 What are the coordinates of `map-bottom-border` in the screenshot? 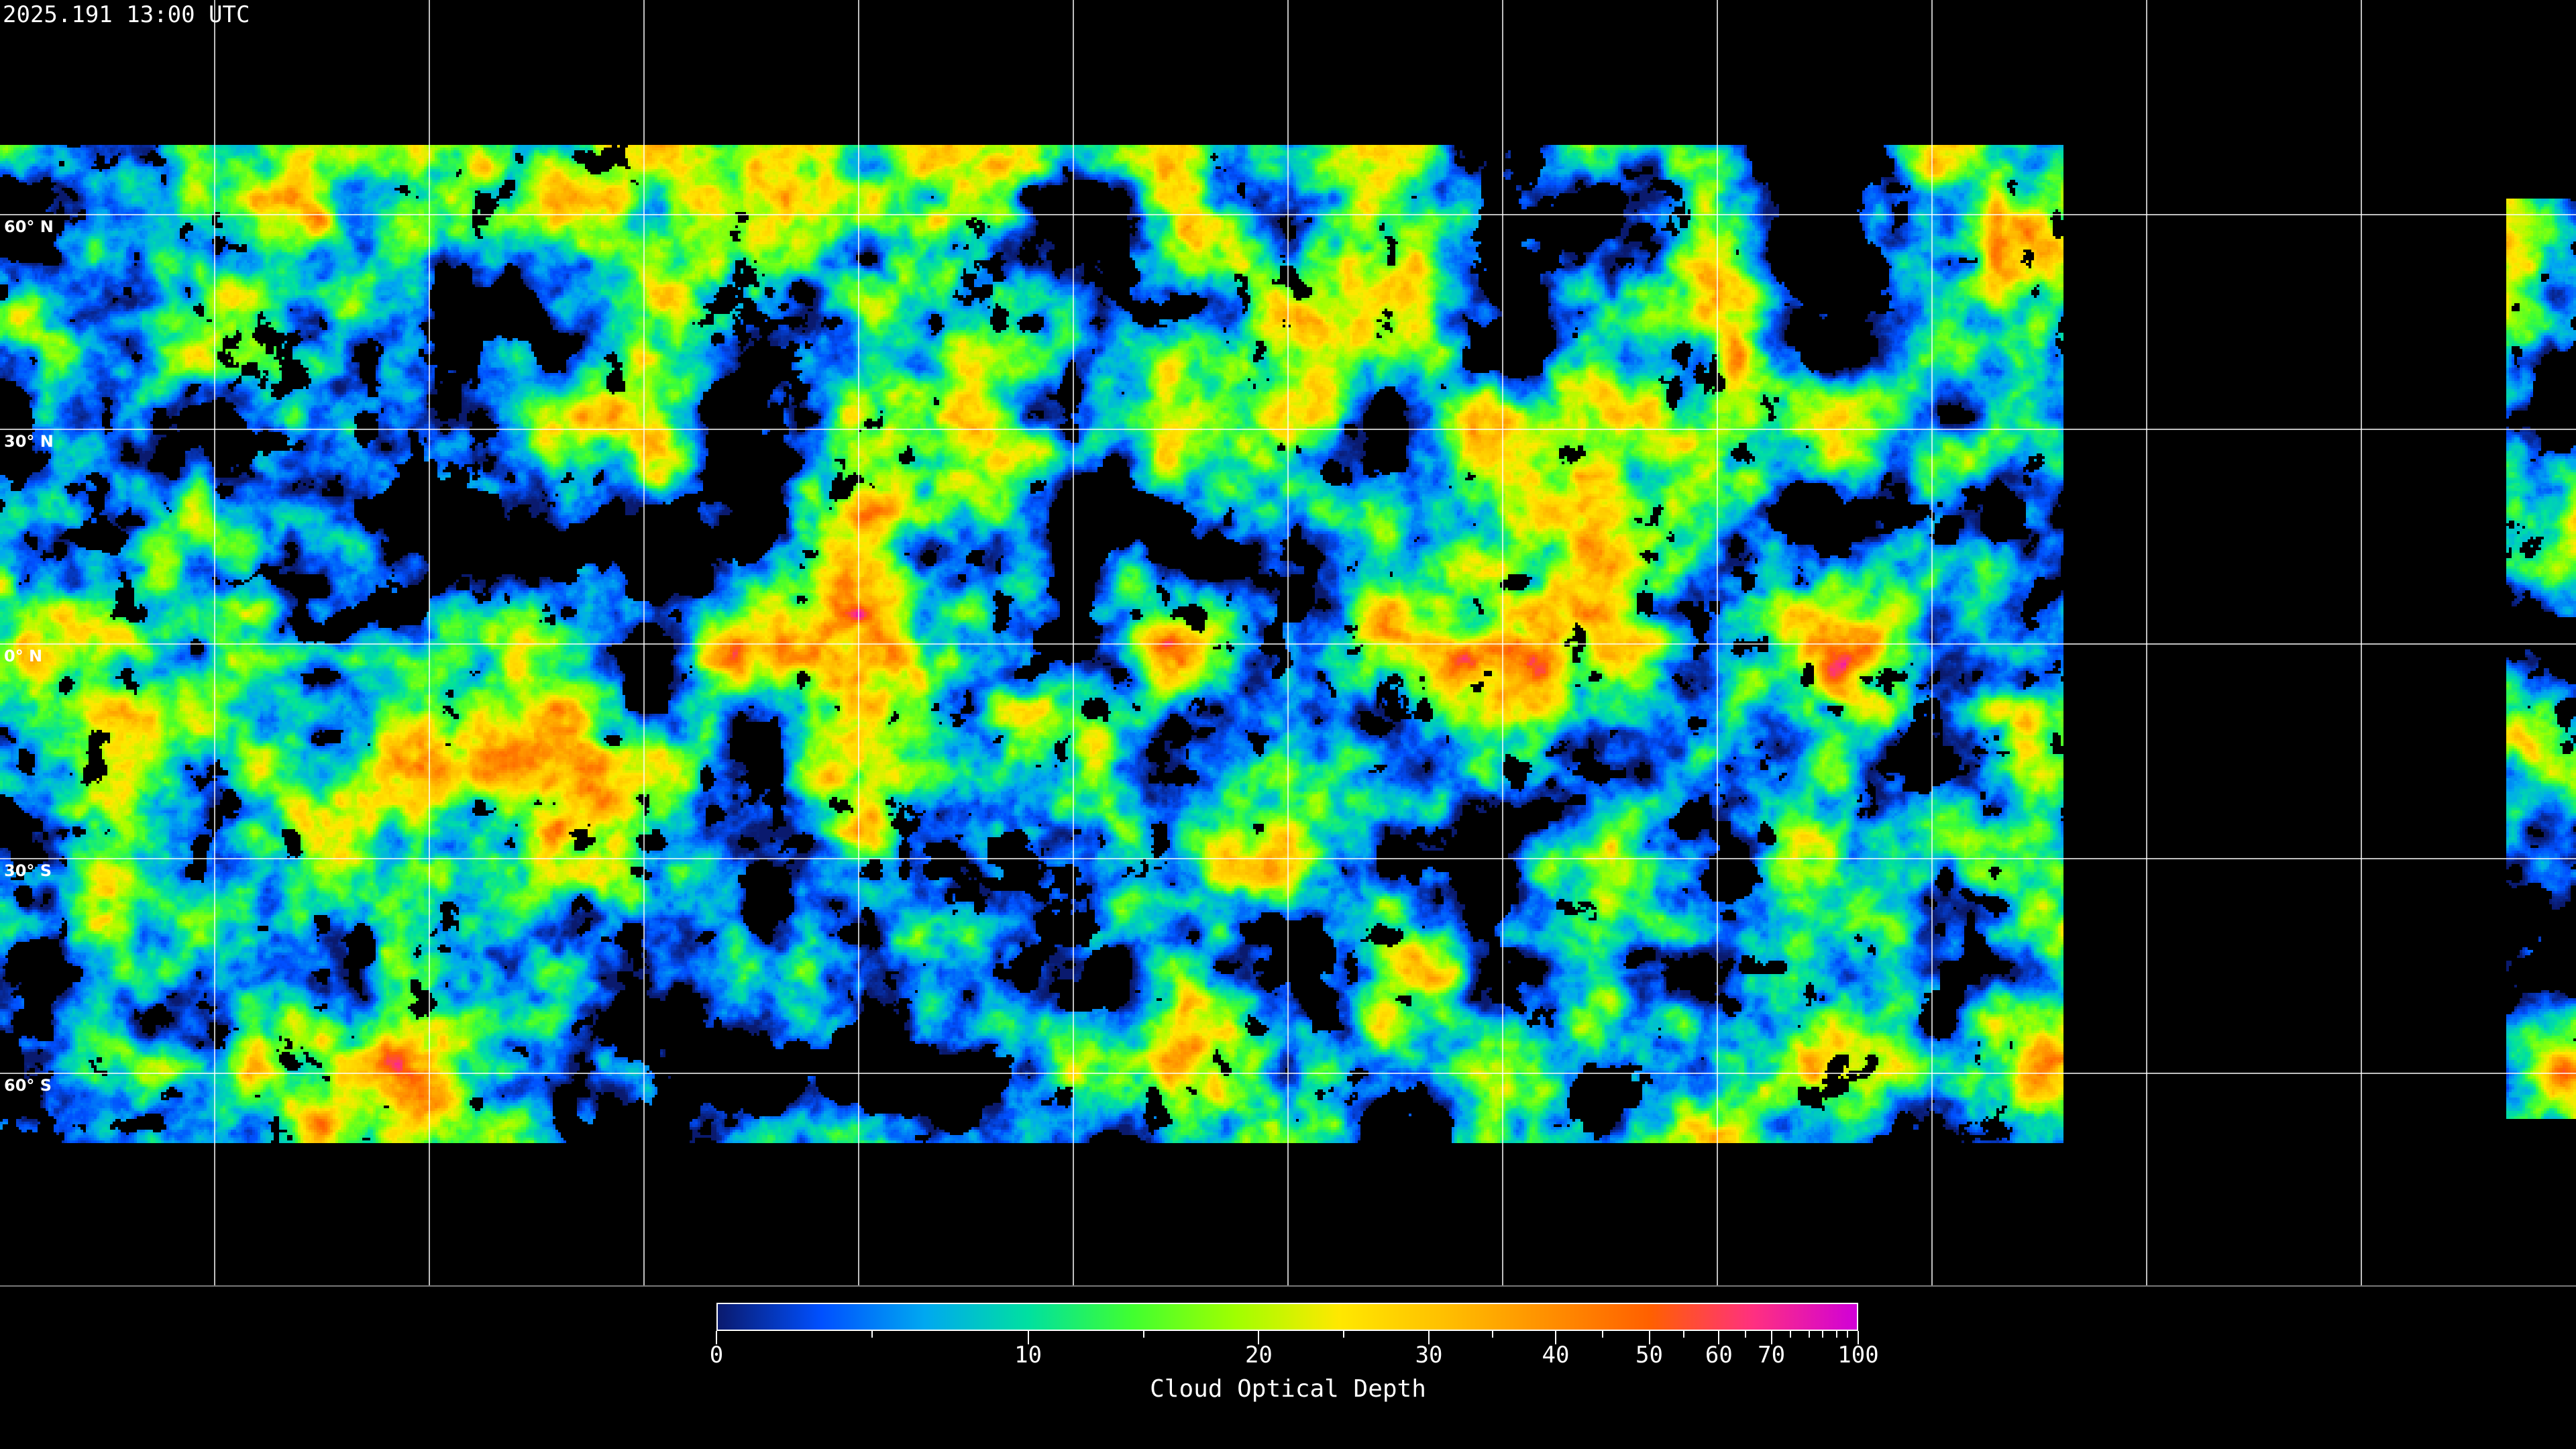 It's located at (1288, 1286).